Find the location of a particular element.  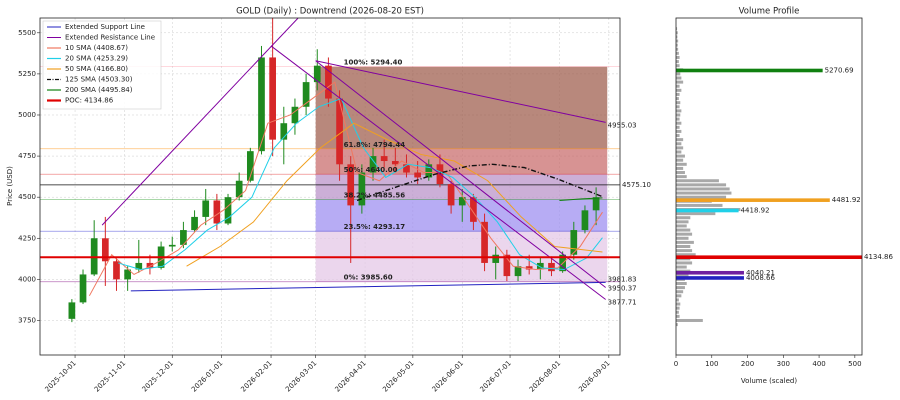

legend-label: 20 SMA (4253.29) is located at coordinates (96, 59).